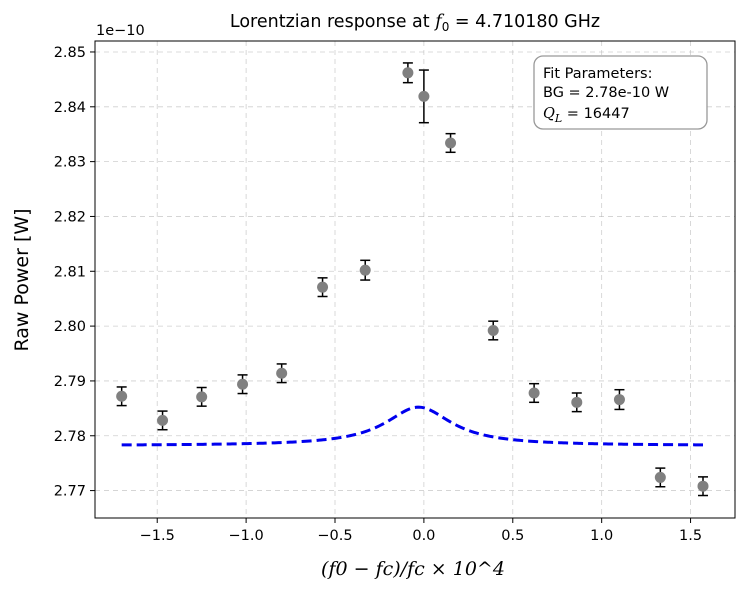 The image size is (748, 595). Describe the element at coordinates (606, 93) in the screenshot. I see `fit-box-bg: BG = 2.78e-10 W` at that location.